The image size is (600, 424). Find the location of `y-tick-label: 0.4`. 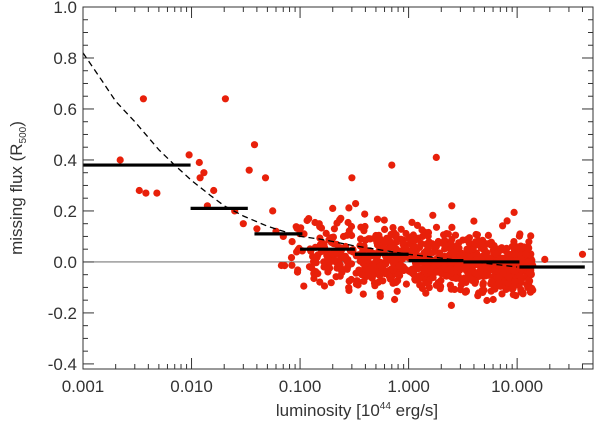

y-tick-label: 0.4 is located at coordinates (65, 160).